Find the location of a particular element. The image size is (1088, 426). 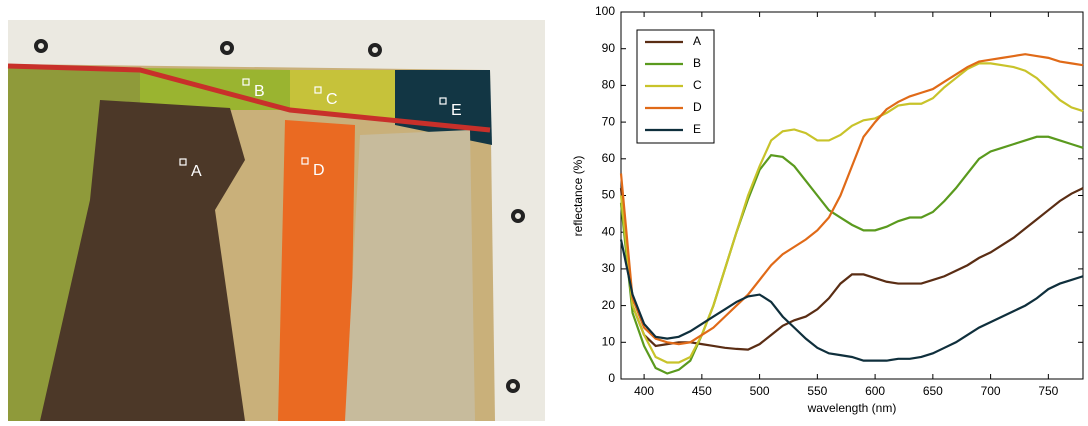

sample-label: C is located at coordinates (332, 99).